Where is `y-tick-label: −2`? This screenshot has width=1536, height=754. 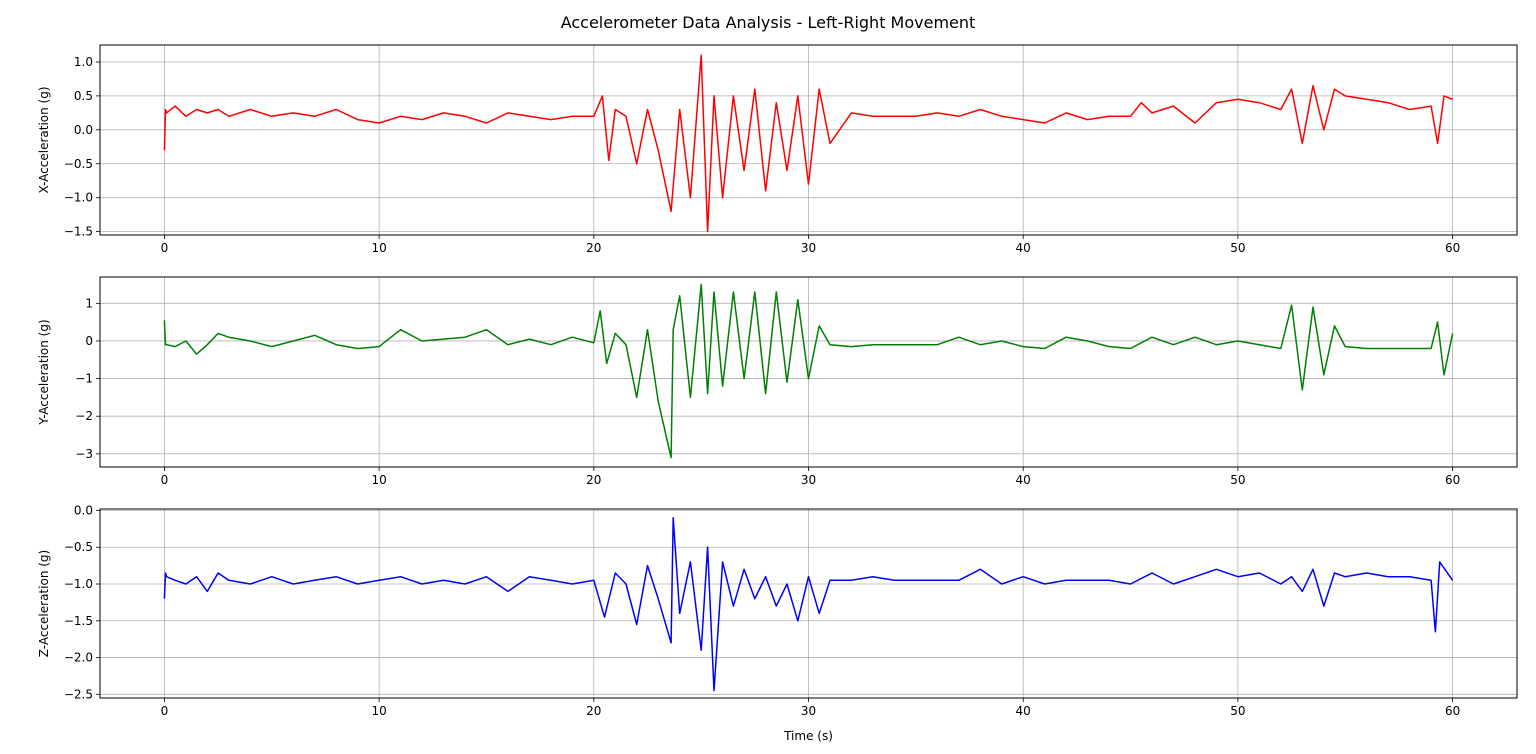 y-tick-label: −2 is located at coordinates (84, 416).